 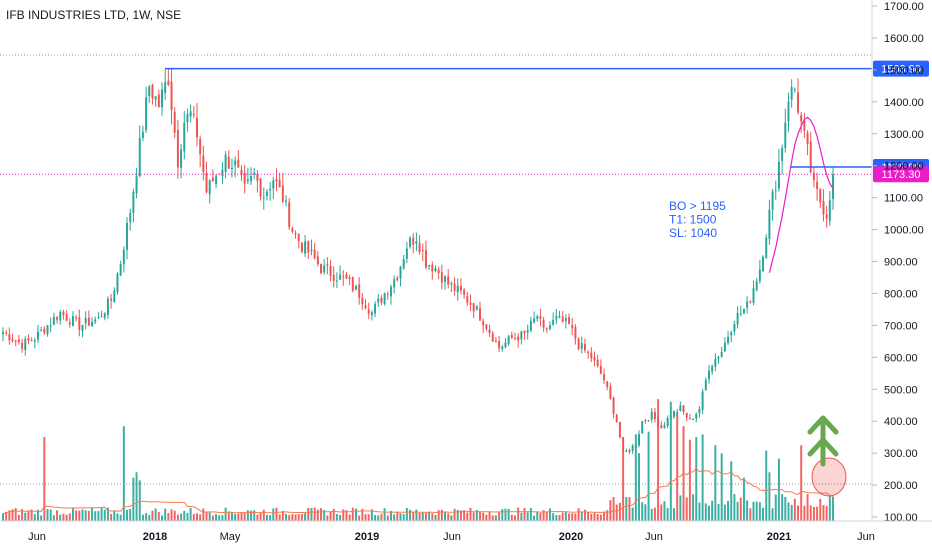 I want to click on annotation-line: T1: 1500, so click(x=693, y=220).